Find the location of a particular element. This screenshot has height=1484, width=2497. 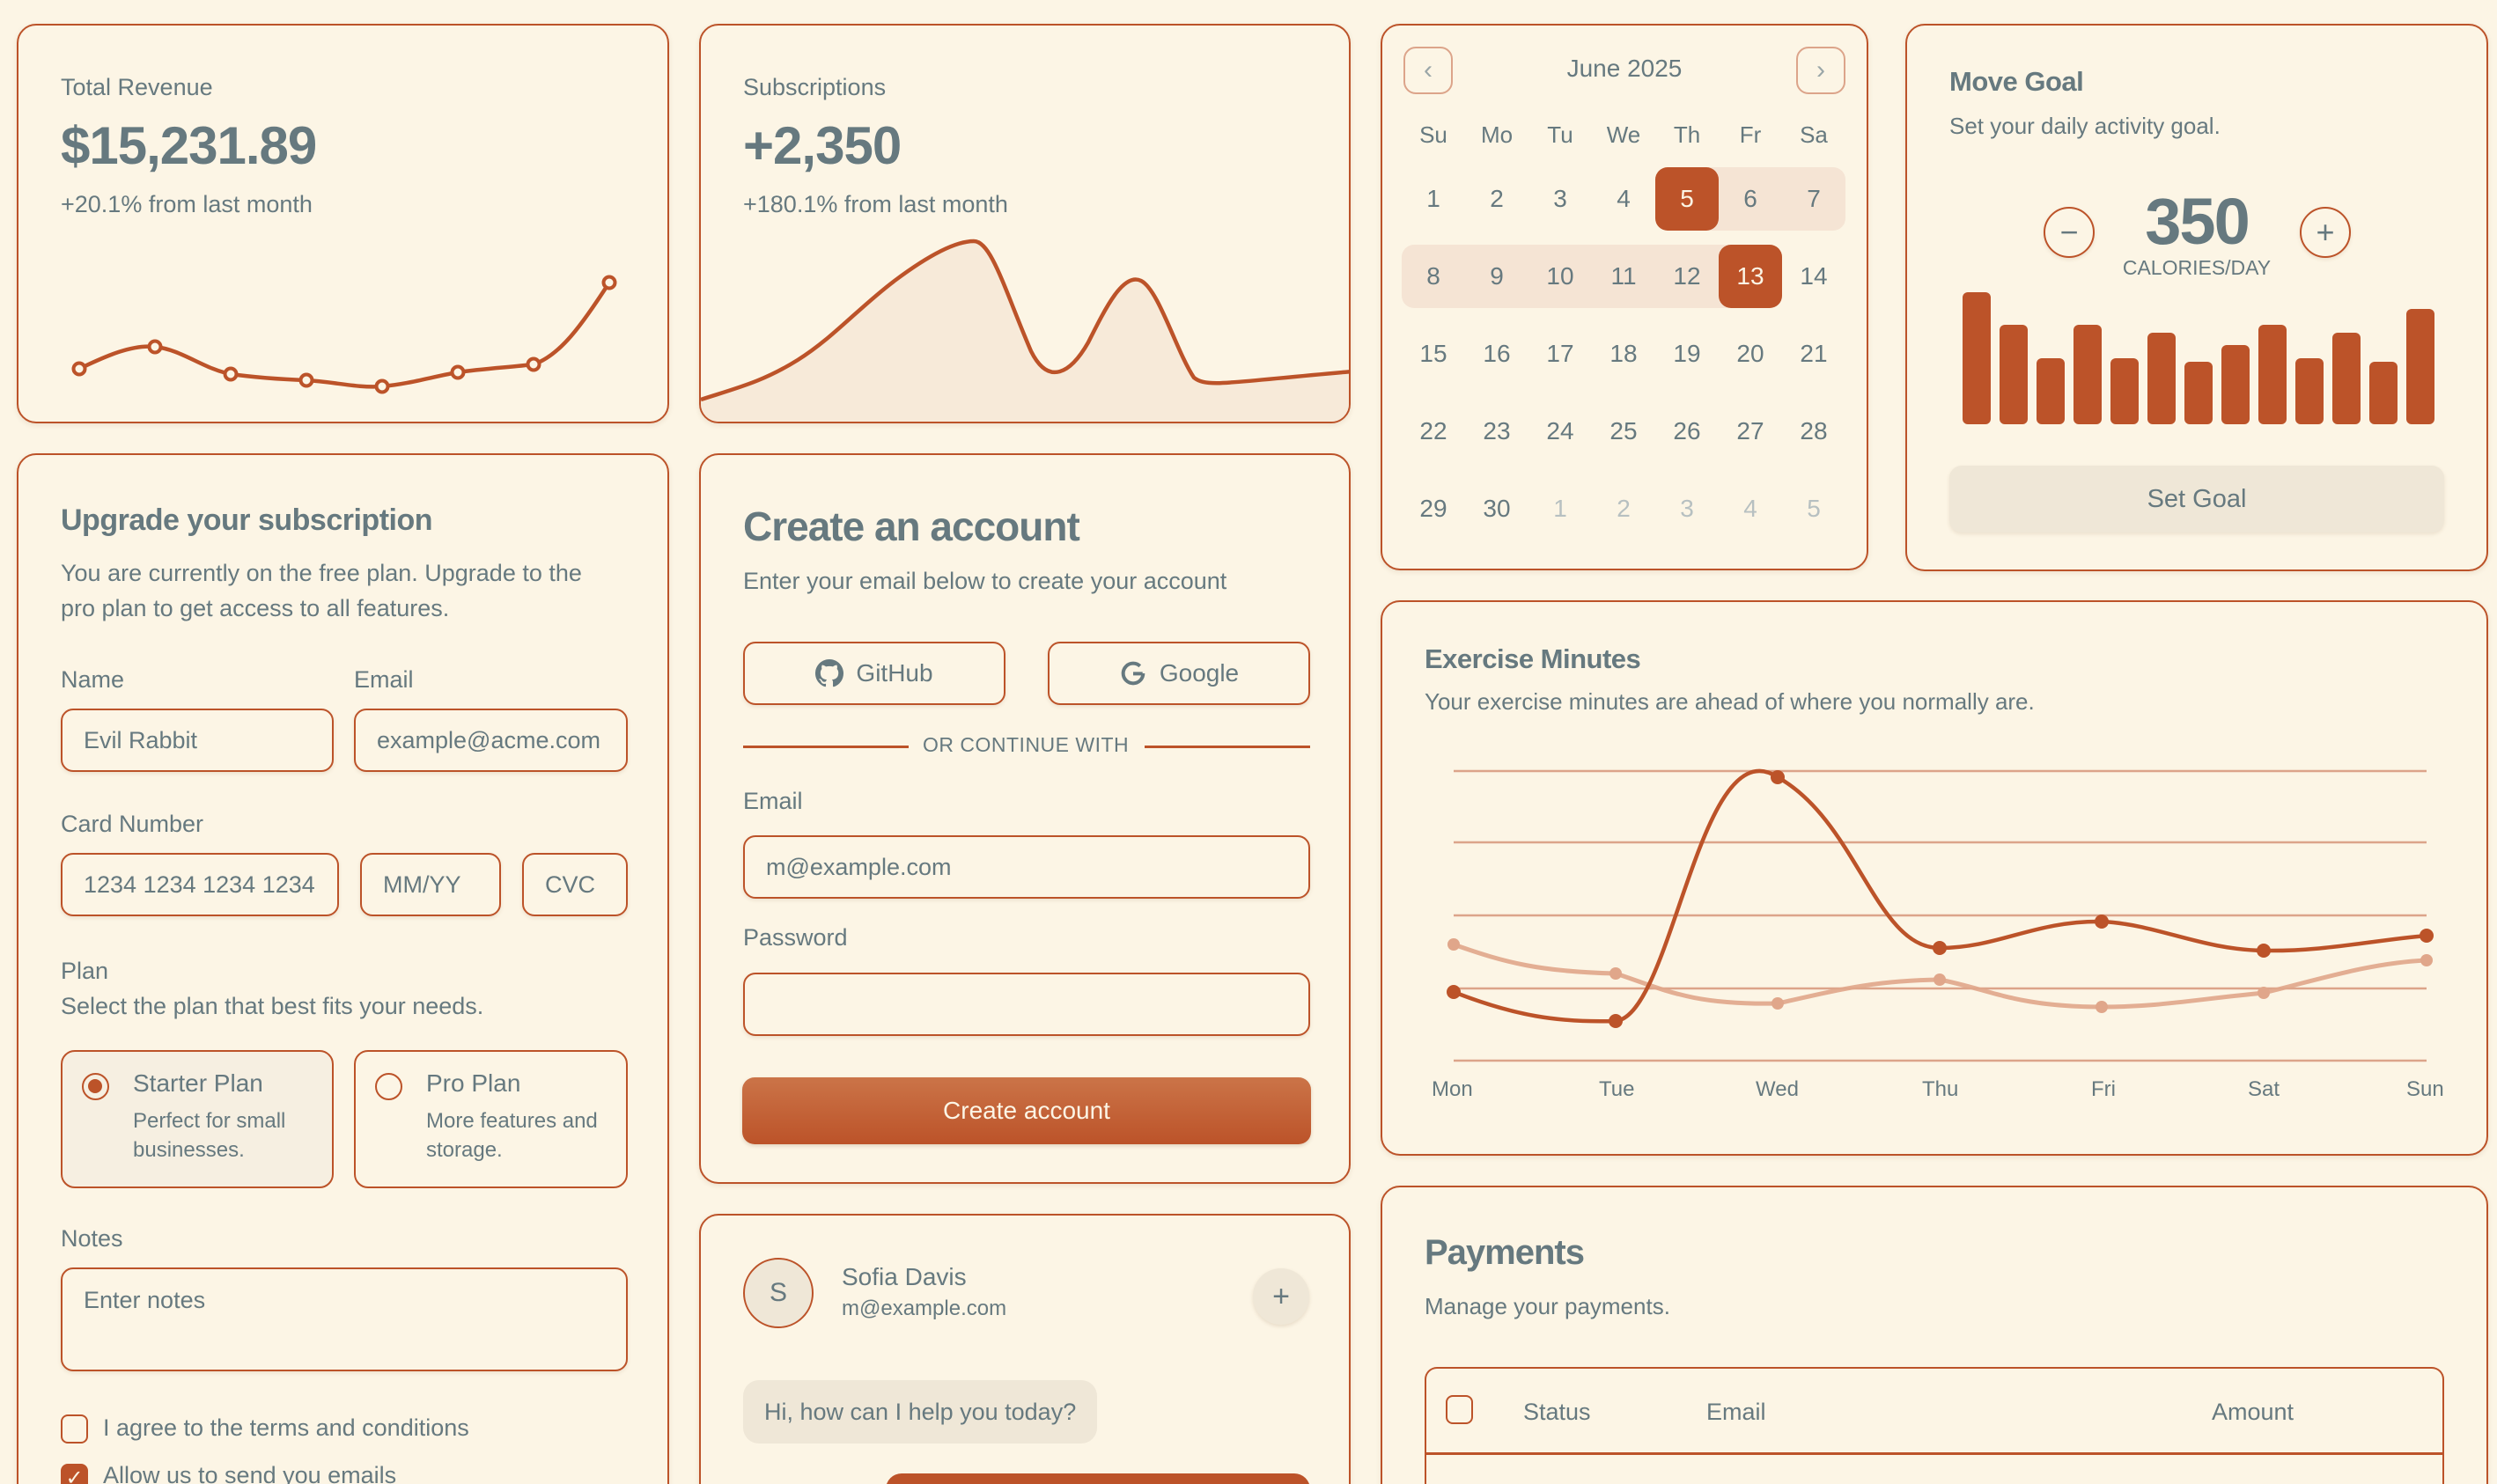

x-axis-label: Mon is located at coordinates (1453, 1089).